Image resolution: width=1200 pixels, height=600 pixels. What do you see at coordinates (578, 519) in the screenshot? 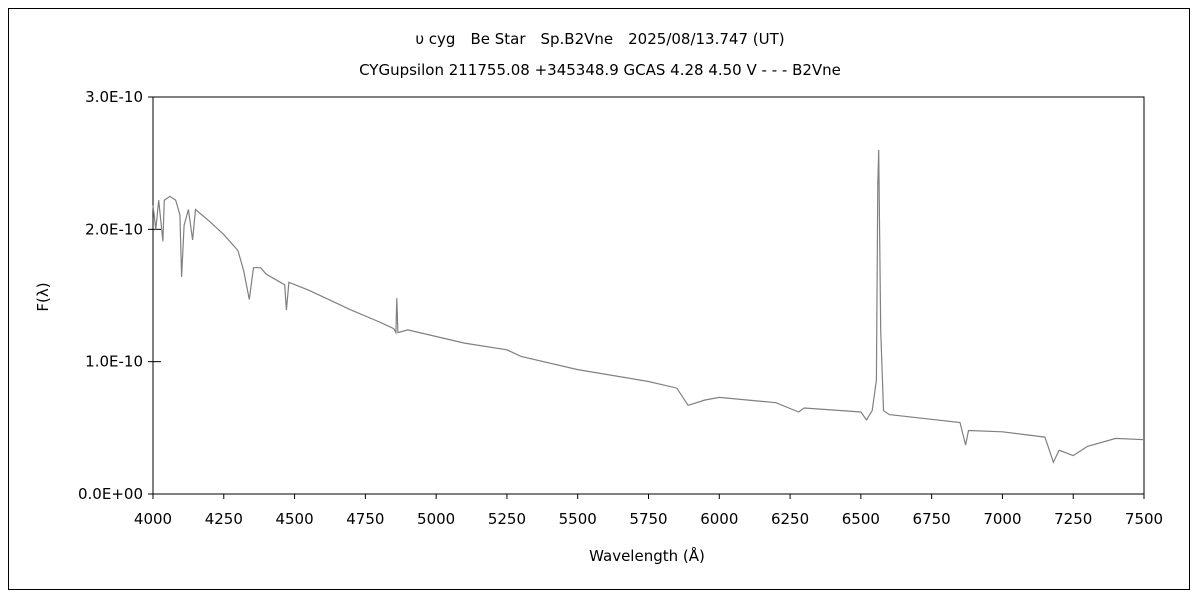
I see `x-tick-label: 5500` at bounding box center [578, 519].